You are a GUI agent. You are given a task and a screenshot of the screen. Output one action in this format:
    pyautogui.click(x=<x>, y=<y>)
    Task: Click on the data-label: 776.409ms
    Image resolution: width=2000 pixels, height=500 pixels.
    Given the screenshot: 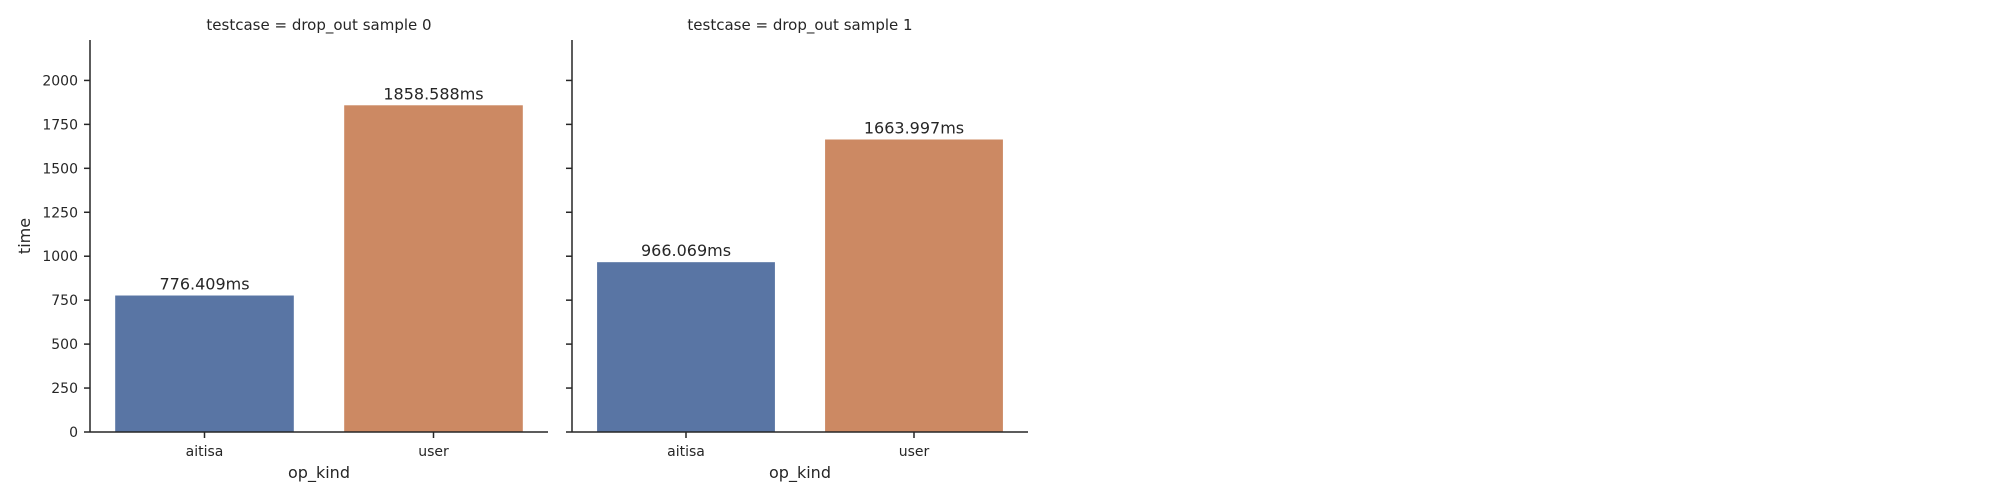 What is the action you would take?
    pyautogui.click(x=204, y=284)
    